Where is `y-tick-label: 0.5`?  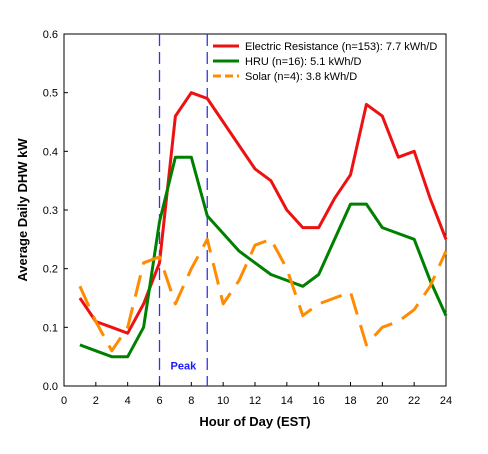 y-tick-label: 0.5 is located at coordinates (50, 94).